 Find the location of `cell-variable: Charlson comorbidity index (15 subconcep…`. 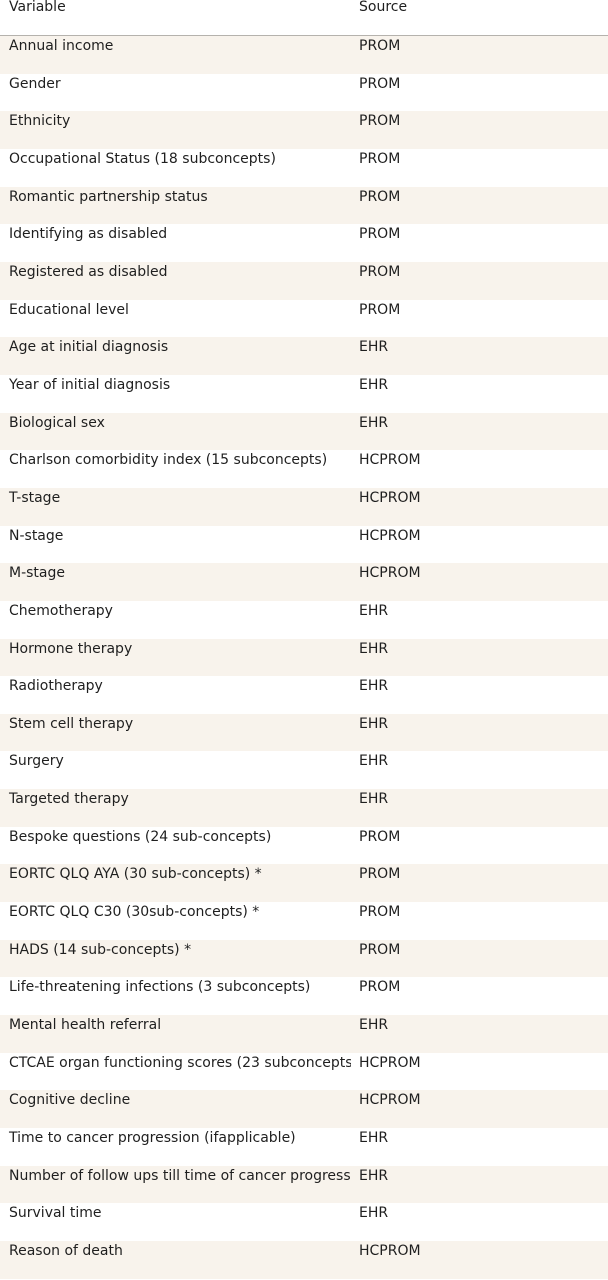

cell-variable: Charlson comorbidity index (15 subconcep… is located at coordinates (168, 460).